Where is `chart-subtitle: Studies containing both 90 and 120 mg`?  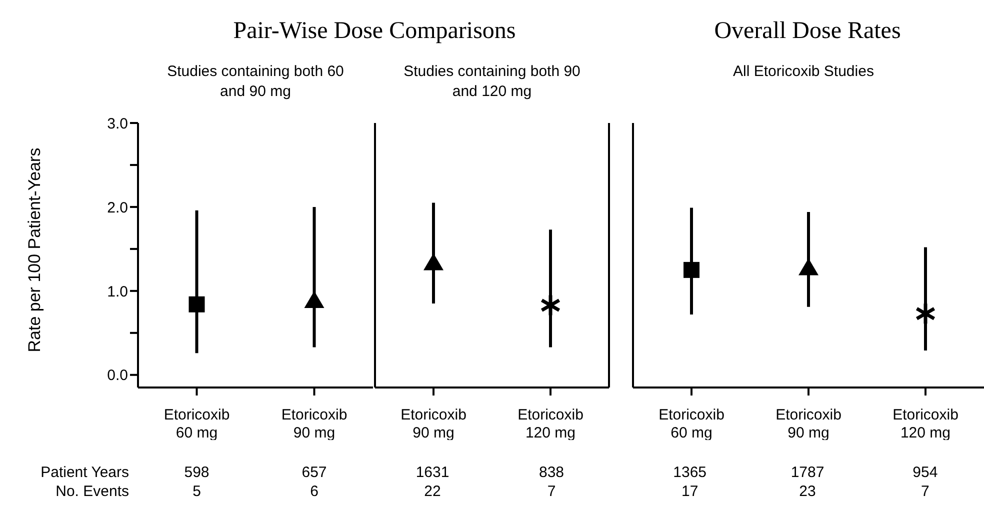 chart-subtitle: Studies containing both 90 and 120 mg is located at coordinates (492, 82).